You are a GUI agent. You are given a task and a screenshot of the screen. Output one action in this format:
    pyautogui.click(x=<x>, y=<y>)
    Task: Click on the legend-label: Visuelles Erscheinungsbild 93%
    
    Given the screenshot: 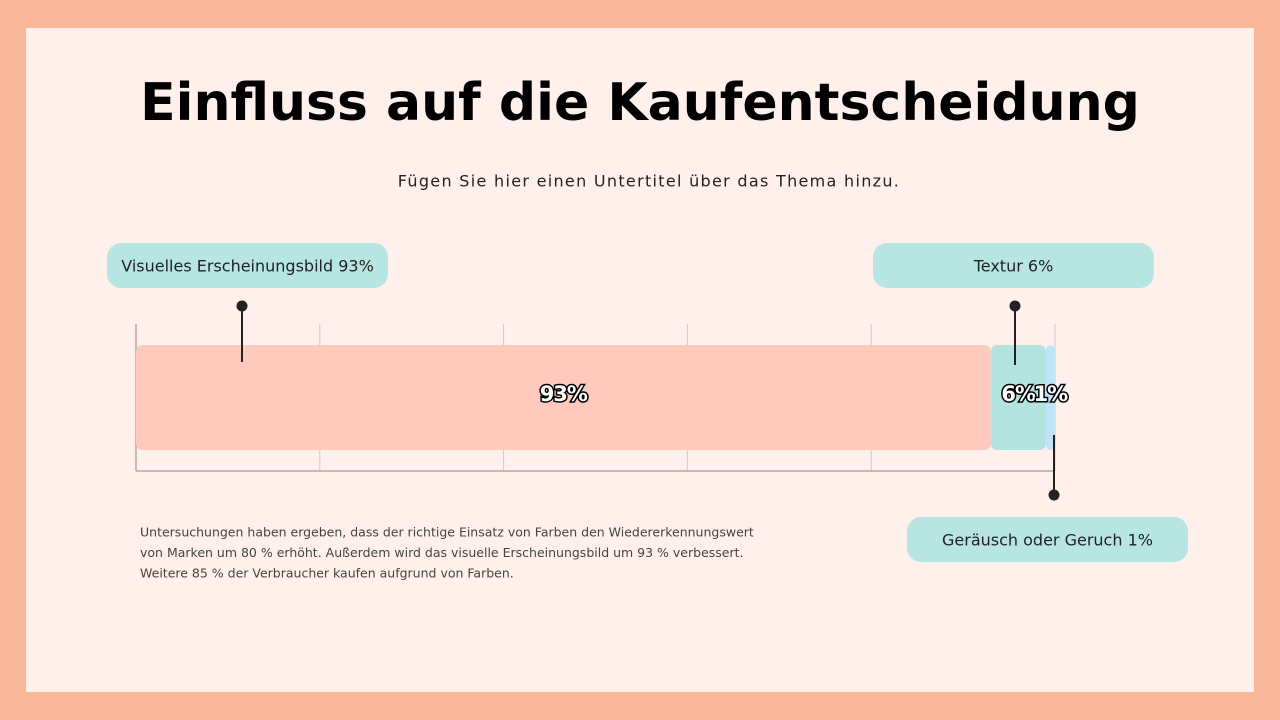 What is the action you would take?
    pyautogui.click(x=247, y=266)
    